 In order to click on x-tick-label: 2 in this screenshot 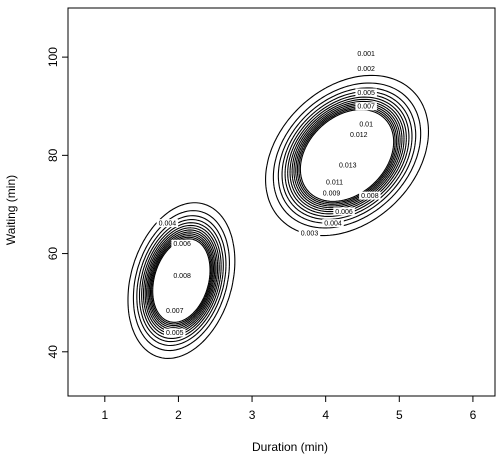, I will do `click(178, 415)`.